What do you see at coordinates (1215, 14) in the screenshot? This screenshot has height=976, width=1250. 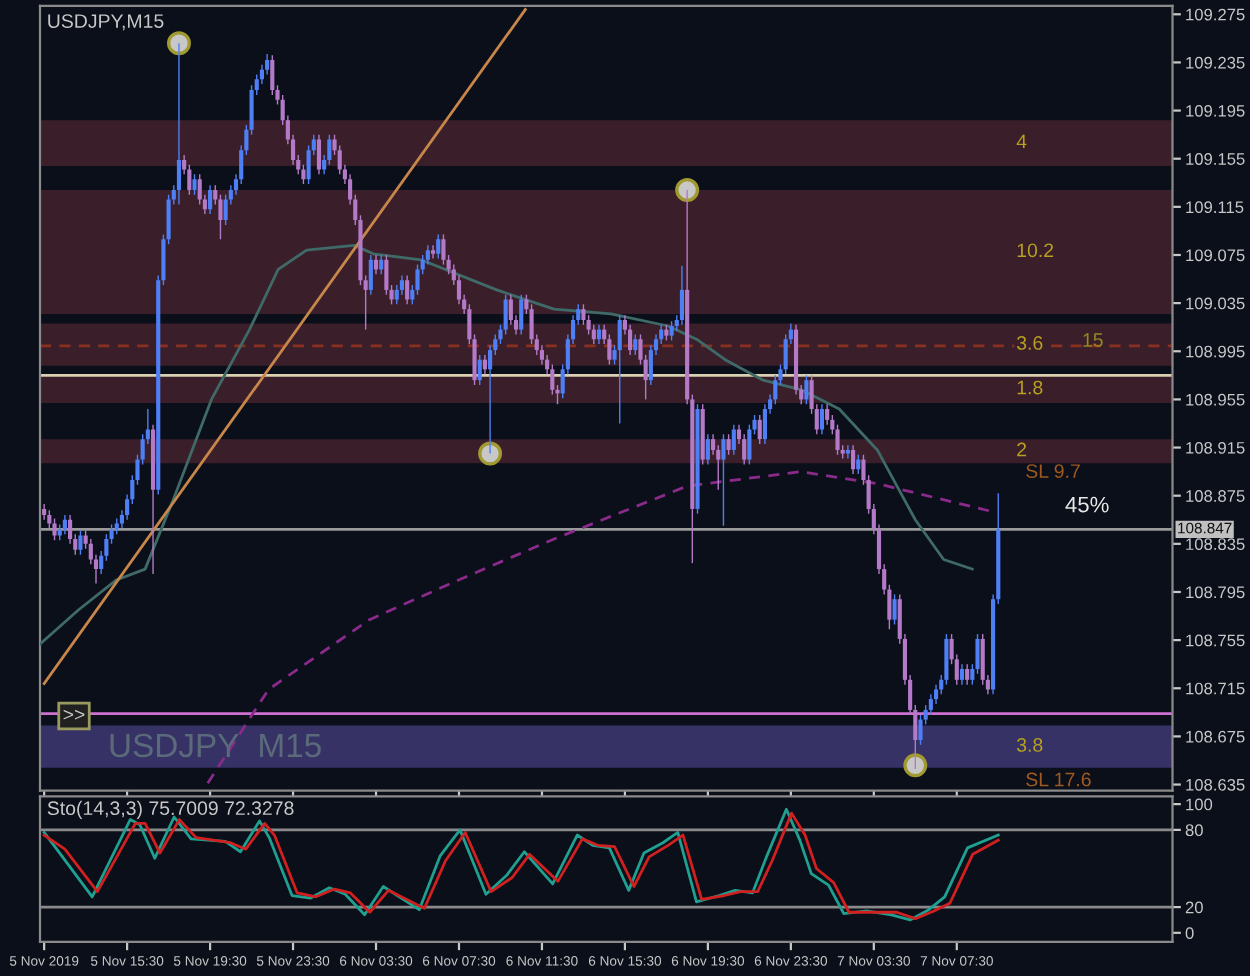 I see `y-tick-label: 109.275` at bounding box center [1215, 14].